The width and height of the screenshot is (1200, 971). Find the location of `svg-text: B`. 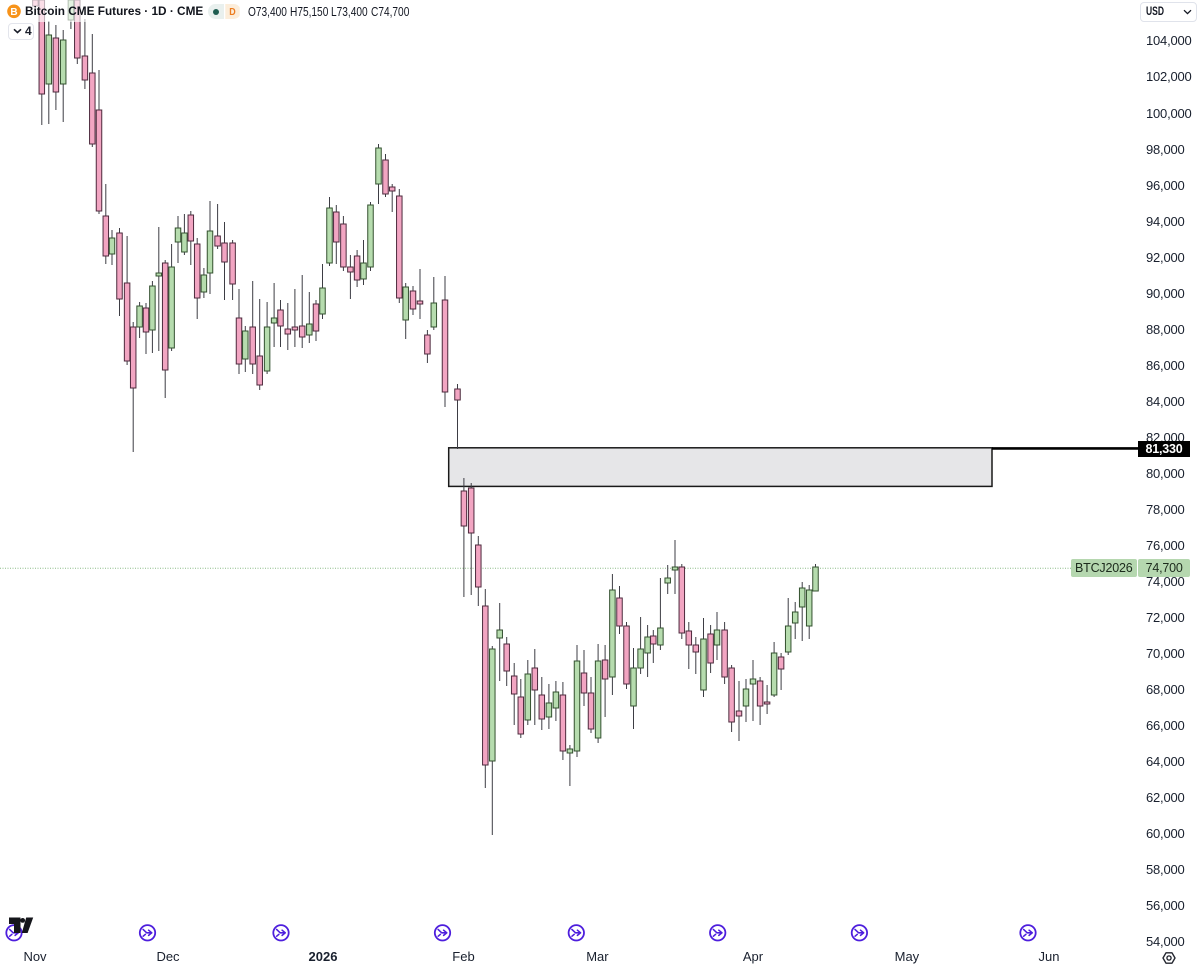

svg-text: B is located at coordinates (13, 12).